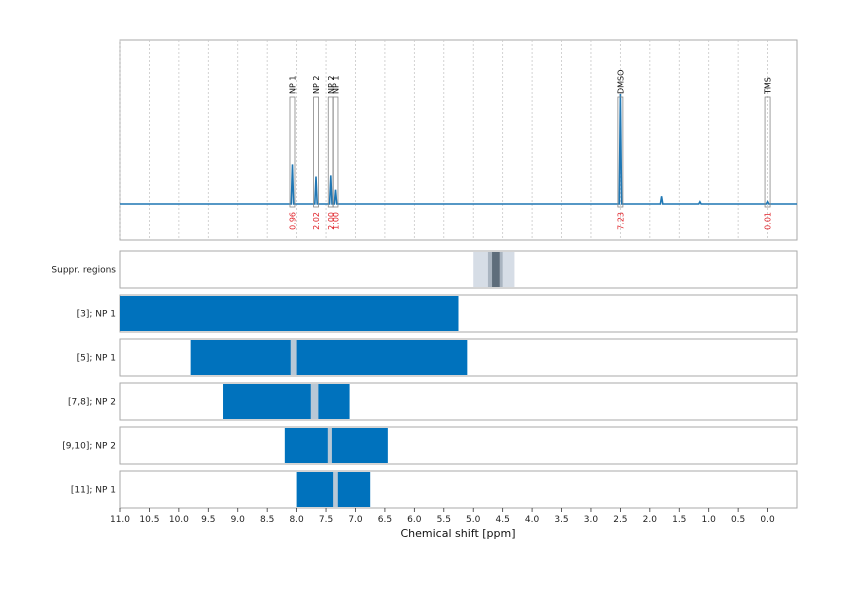 The width and height of the screenshot is (842, 595). Describe the element at coordinates (620, 82) in the screenshot. I see `peak-label: DMSO` at that location.